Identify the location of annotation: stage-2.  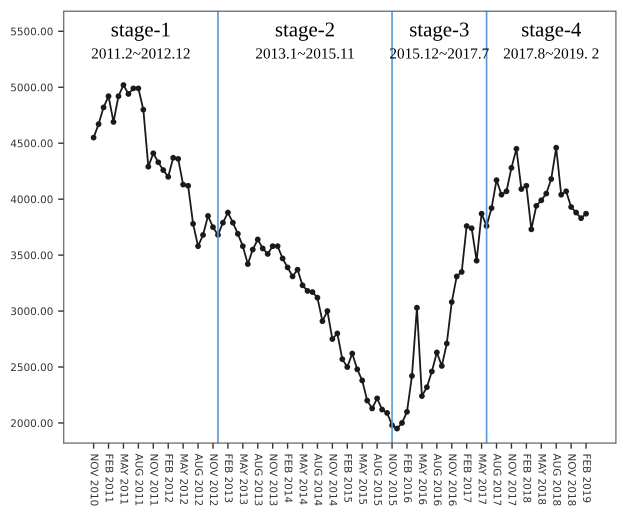
(305, 31).